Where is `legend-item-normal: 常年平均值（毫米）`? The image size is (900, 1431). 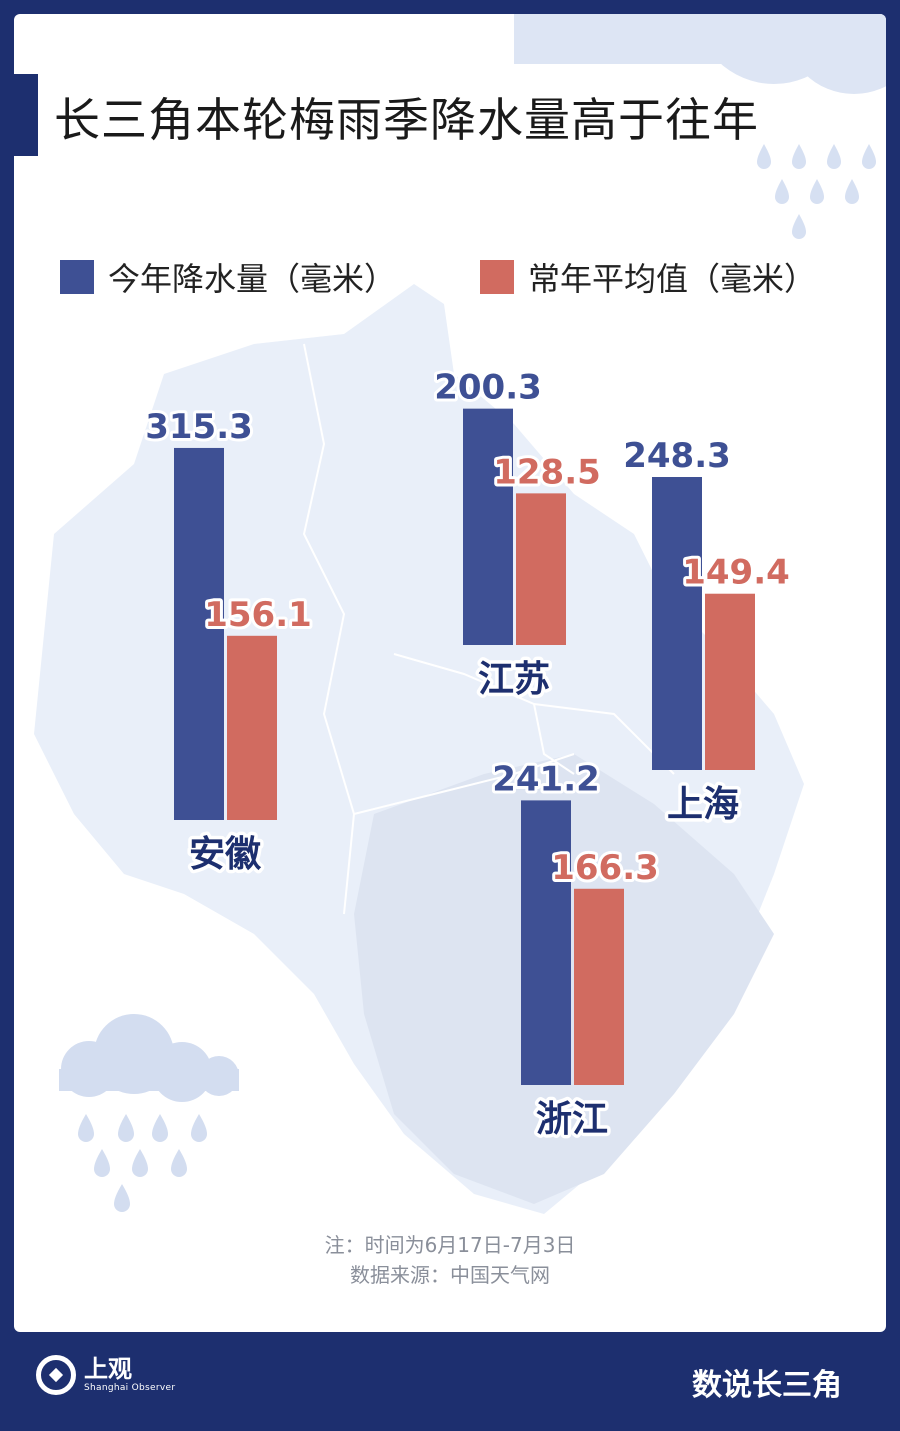
legend-item-normal: 常年平均值（毫米） is located at coordinates (648, 277).